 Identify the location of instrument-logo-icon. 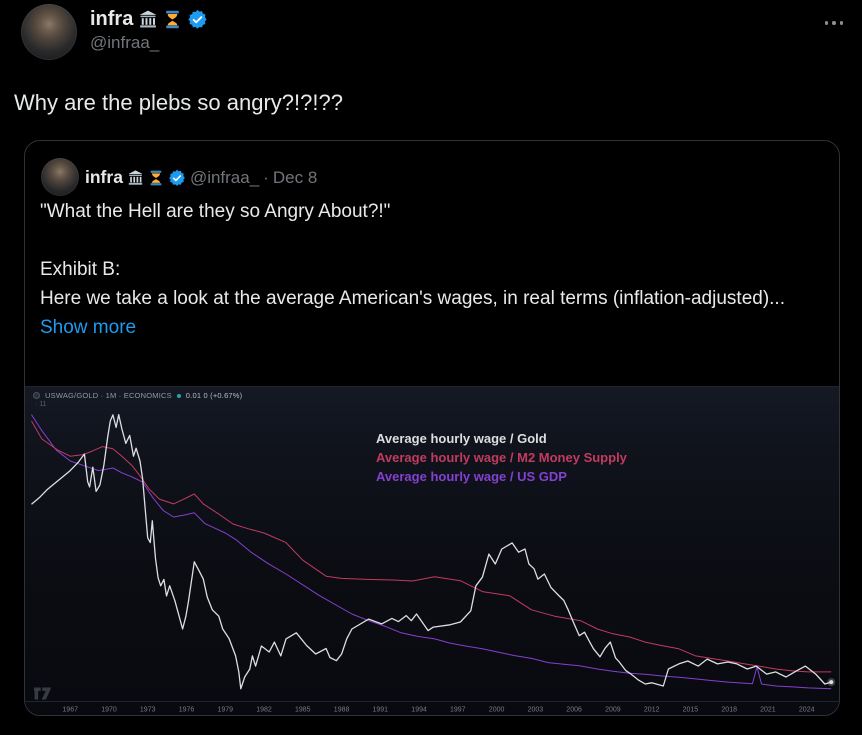
(36, 395).